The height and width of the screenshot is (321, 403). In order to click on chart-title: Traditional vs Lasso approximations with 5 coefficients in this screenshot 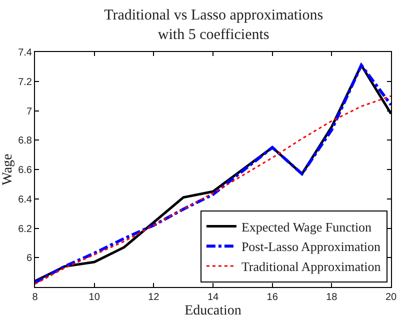, I will do `click(214, 25)`.